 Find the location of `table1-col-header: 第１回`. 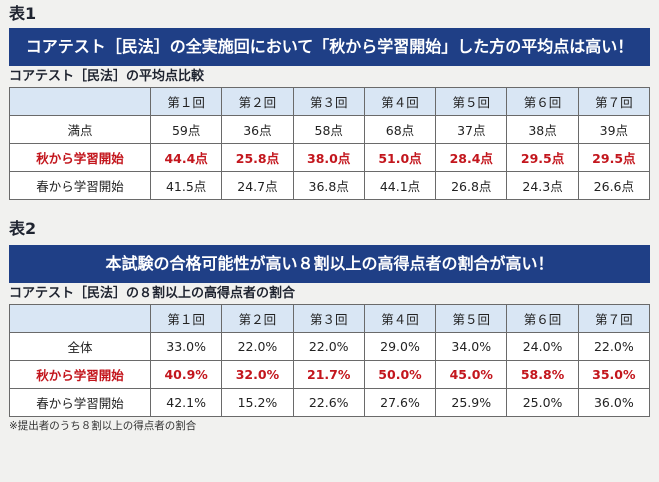

table1-col-header: 第１回 is located at coordinates (186, 101).